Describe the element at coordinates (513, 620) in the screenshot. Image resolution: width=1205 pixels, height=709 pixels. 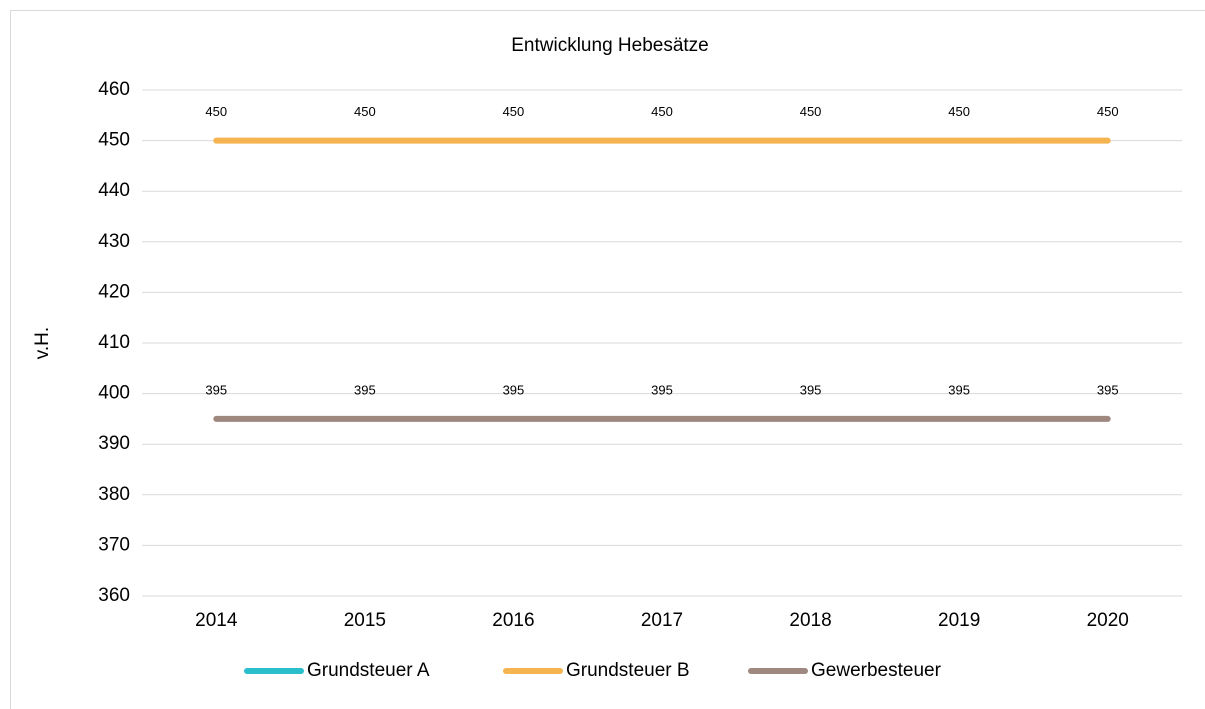
I see `x-tick-label: 2016` at that location.